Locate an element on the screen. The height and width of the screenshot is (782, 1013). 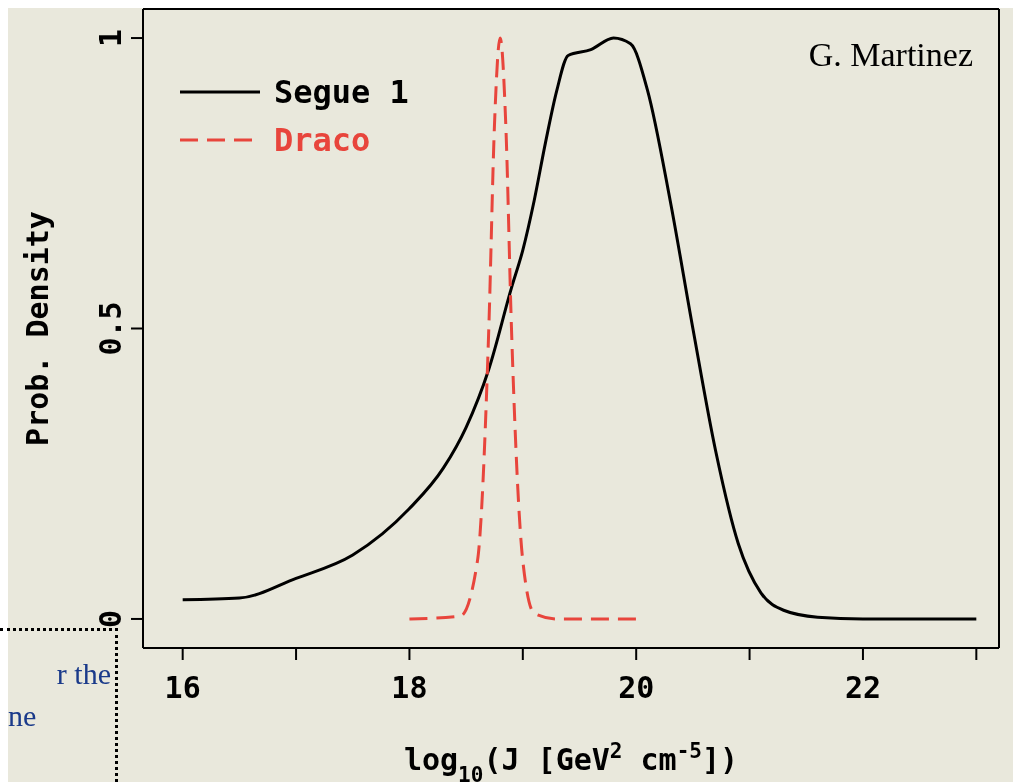
legend-label: Segue 1 is located at coordinates (341, 92).